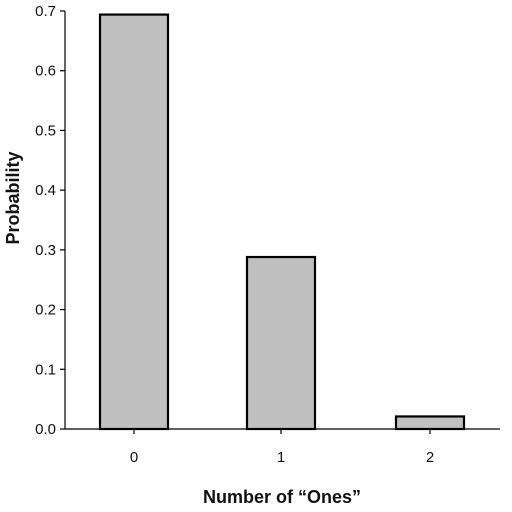 Image resolution: width=512 pixels, height=512 pixels. Describe the element at coordinates (45, 310) in the screenshot. I see `y-tick-label: 0.2` at that location.